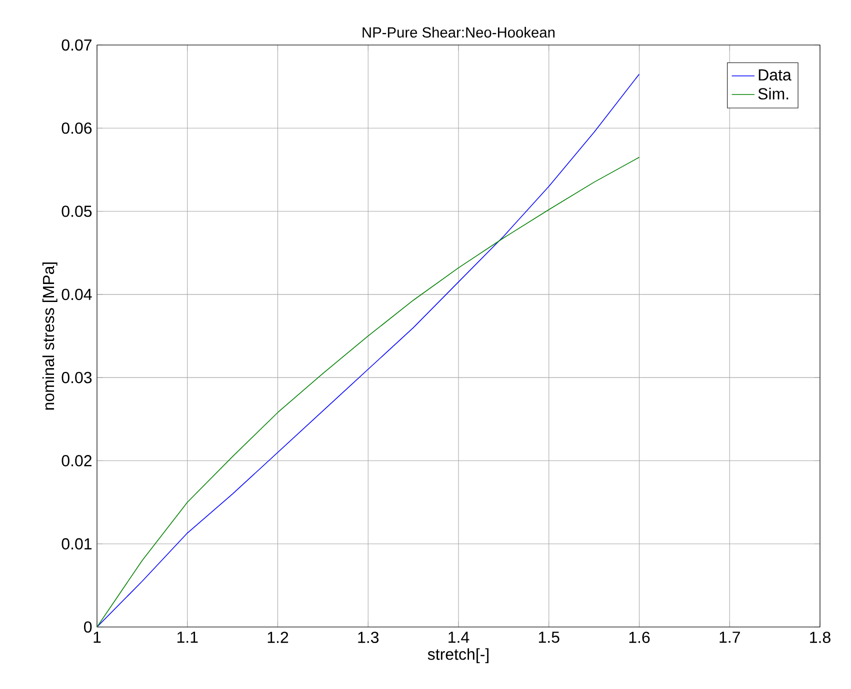 This screenshot has width=851, height=689. What do you see at coordinates (50, 336) in the screenshot?
I see `y-axis-title: nominal stress [MPa]` at bounding box center [50, 336].